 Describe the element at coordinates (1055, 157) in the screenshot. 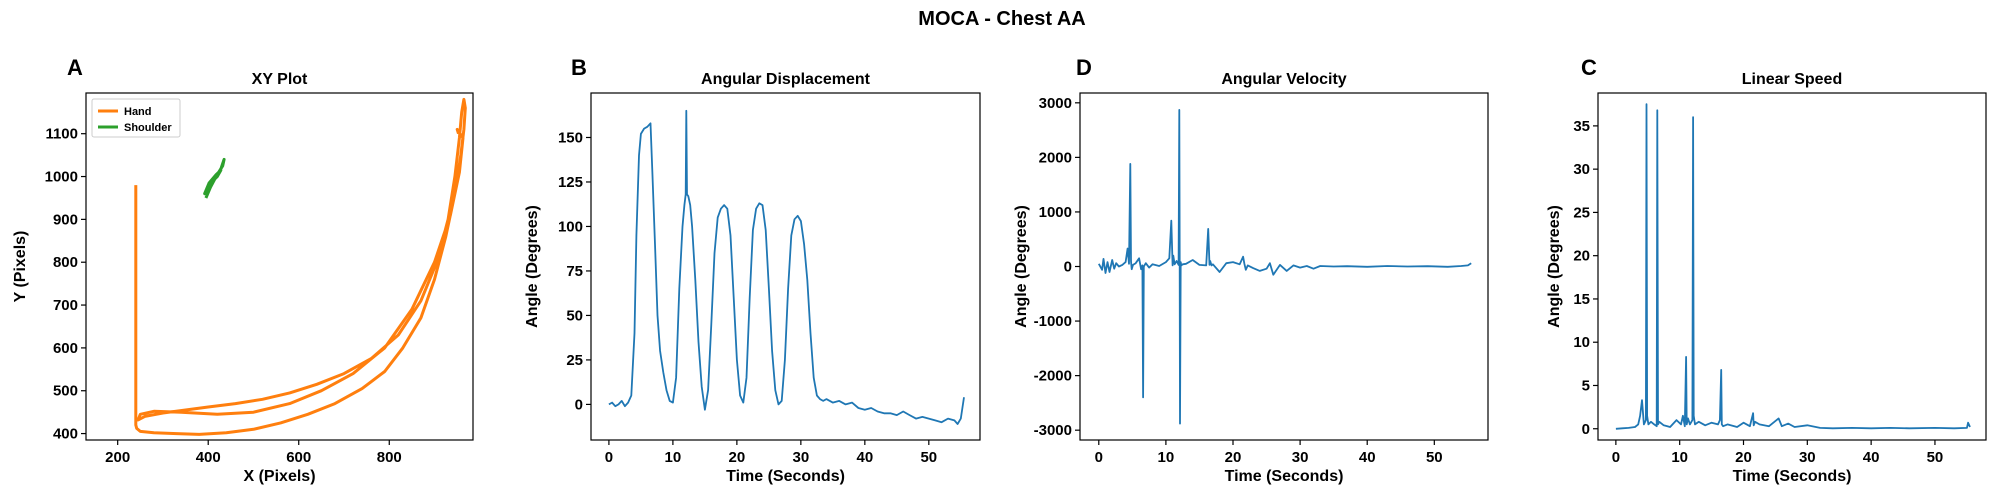

I see `y-tick-label: 2000` at that location.